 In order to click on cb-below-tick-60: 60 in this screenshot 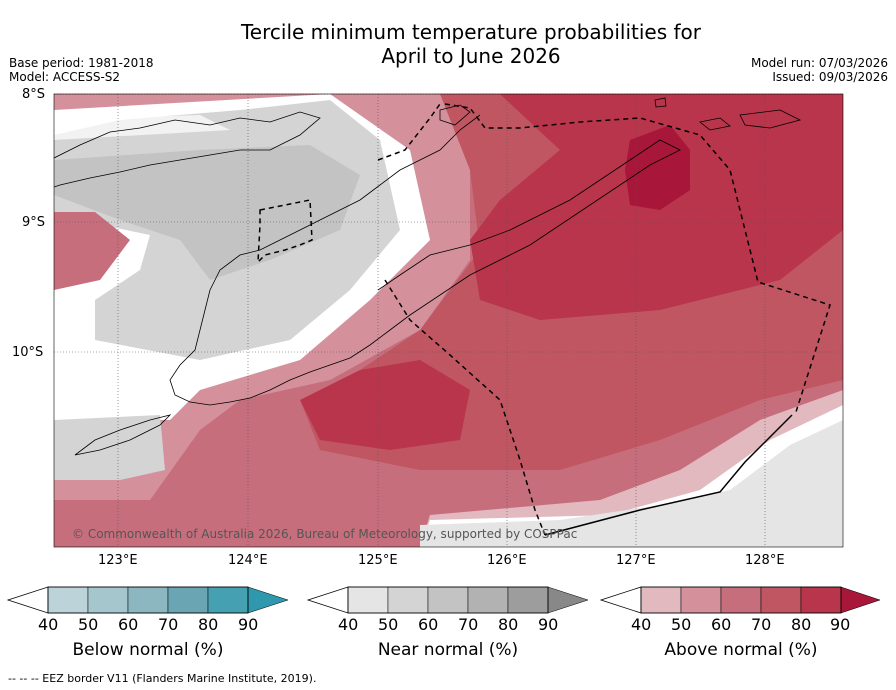, I will do `click(128, 624)`.